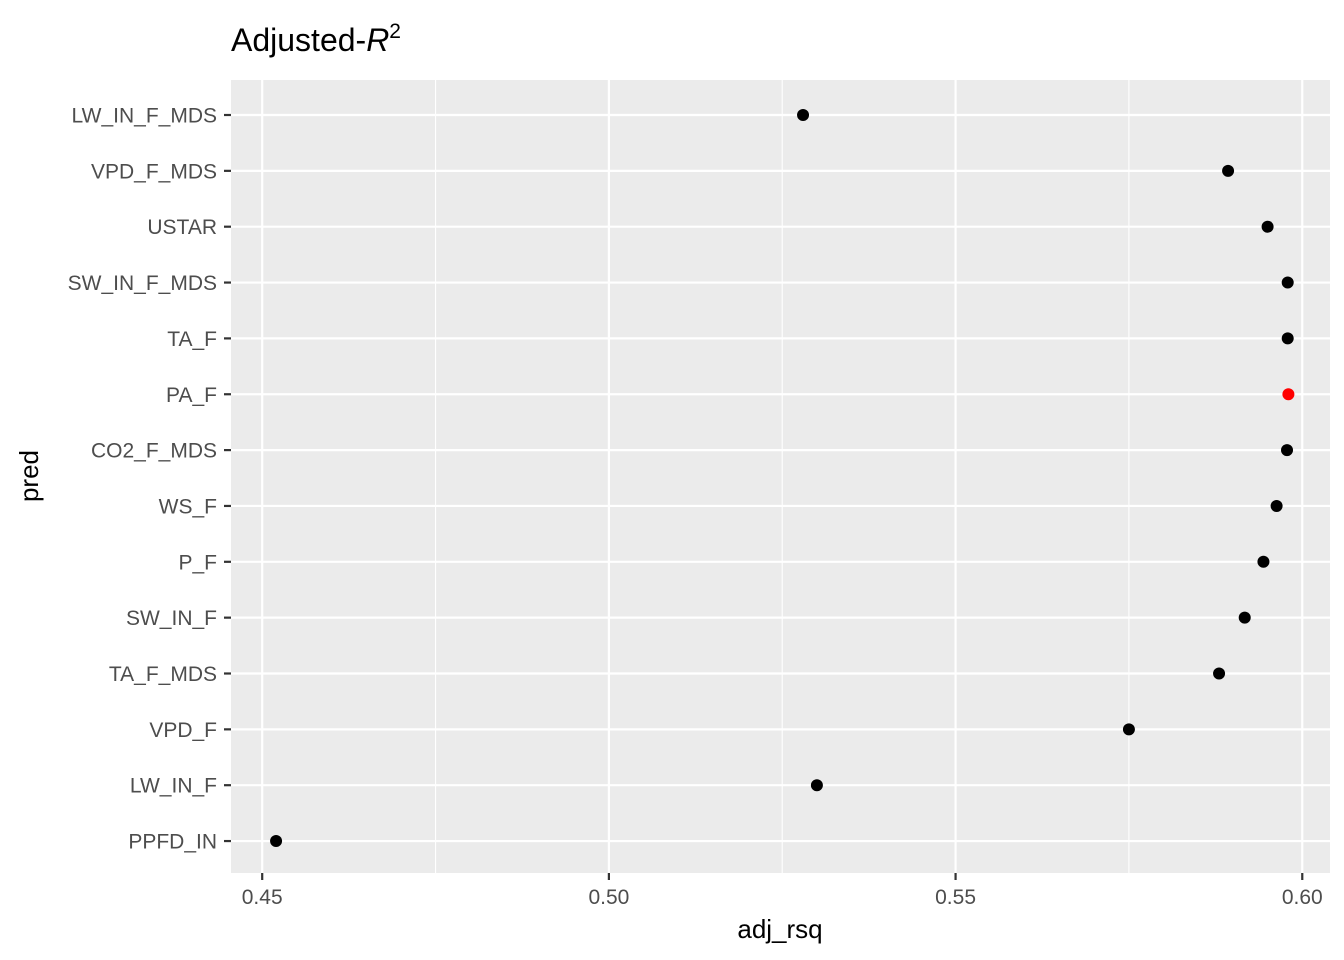 The height and width of the screenshot is (960, 1344). I want to click on y-tick-label: VPD_F_MDS, so click(154, 171).